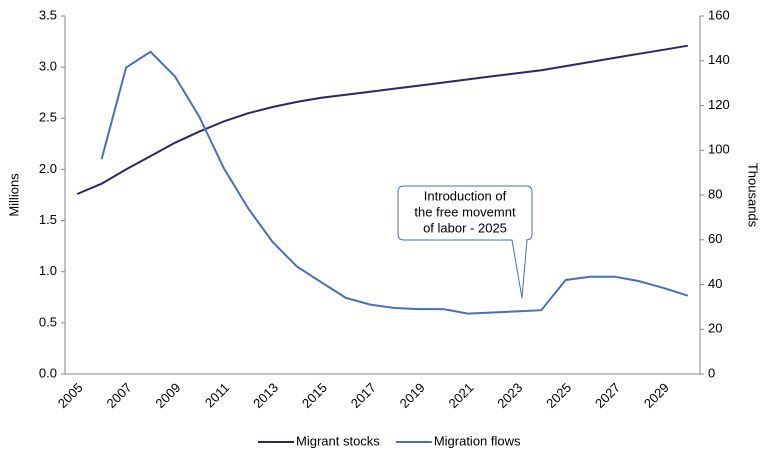 The width and height of the screenshot is (760, 450). I want to click on x-tick-label: 2015, so click(314, 395).